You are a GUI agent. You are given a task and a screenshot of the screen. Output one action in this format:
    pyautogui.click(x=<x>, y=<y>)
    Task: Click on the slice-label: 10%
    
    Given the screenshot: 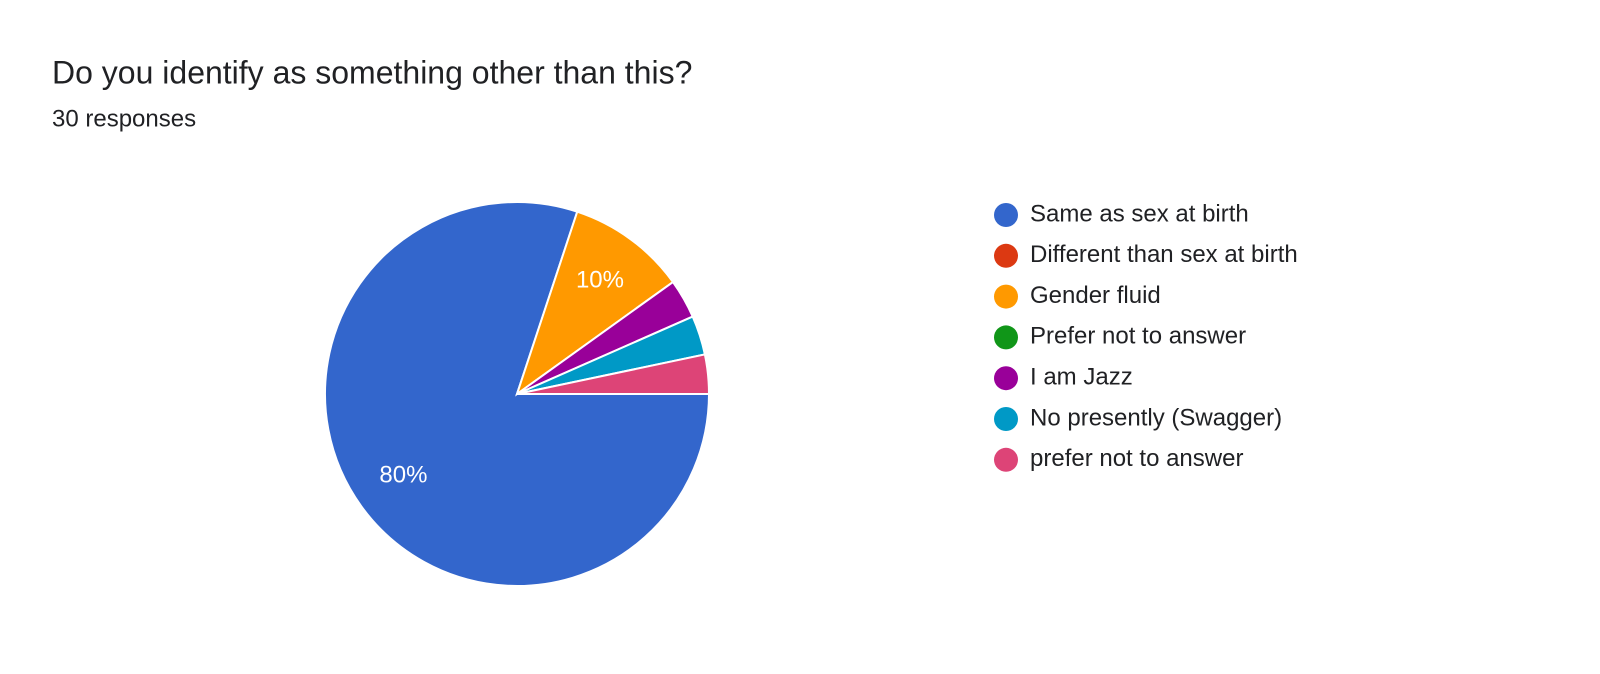 What is the action you would take?
    pyautogui.click(x=600, y=279)
    